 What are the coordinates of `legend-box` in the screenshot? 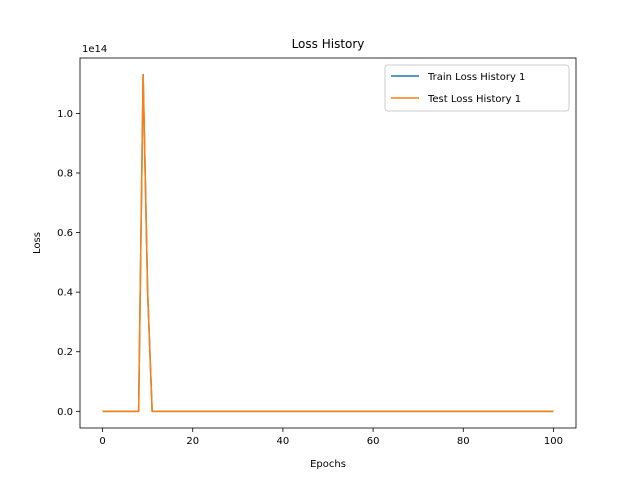 It's located at (477, 88).